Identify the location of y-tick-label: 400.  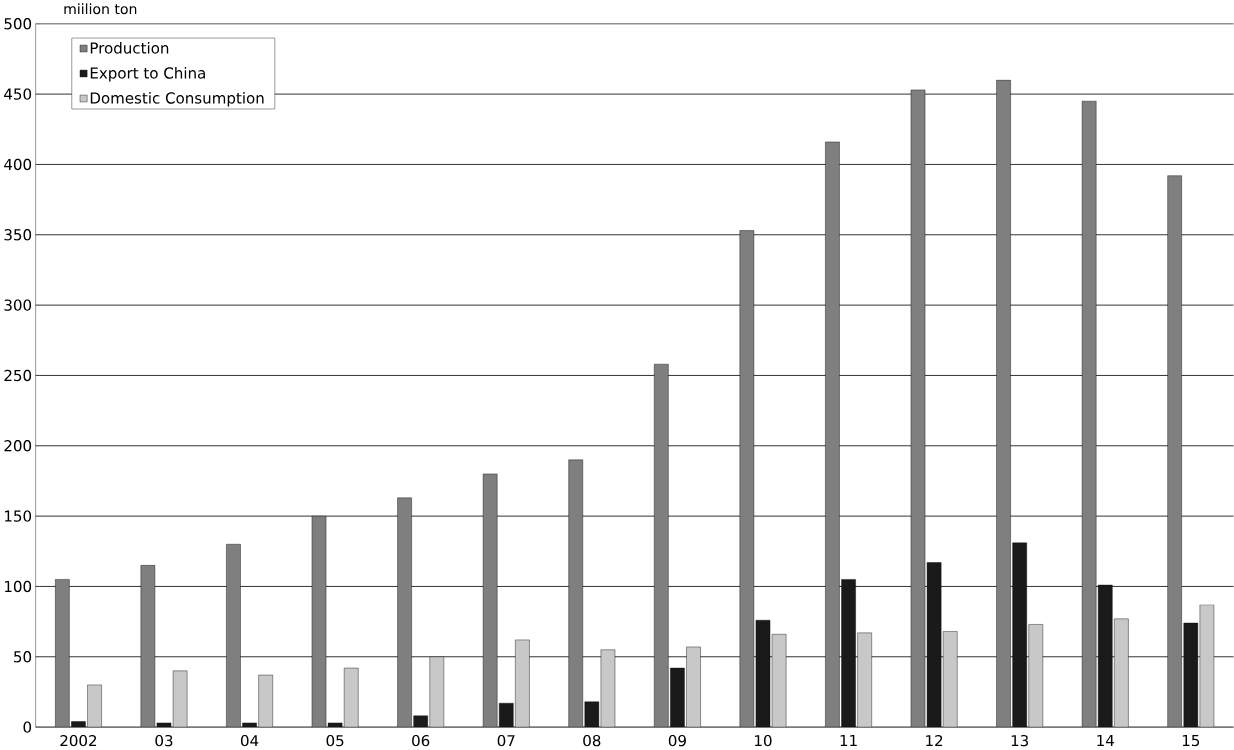
(18, 164).